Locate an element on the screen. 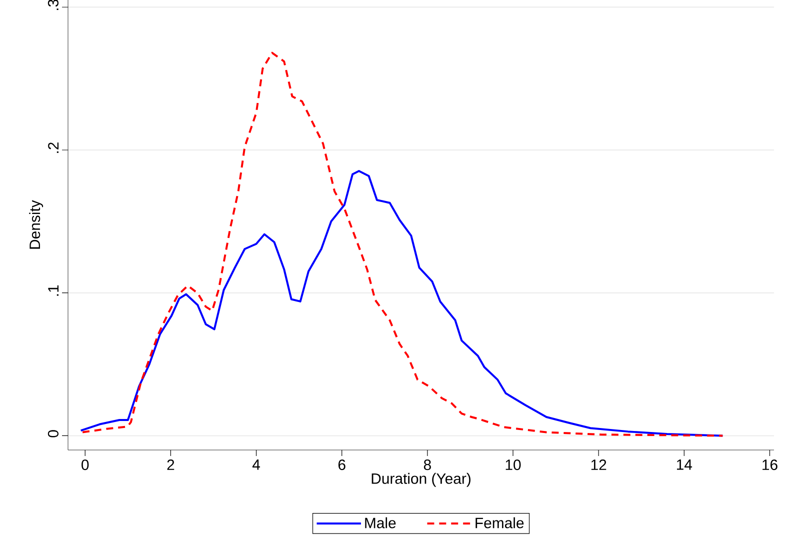 The height and width of the screenshot is (560, 792). legend-label: Male is located at coordinates (380, 522).